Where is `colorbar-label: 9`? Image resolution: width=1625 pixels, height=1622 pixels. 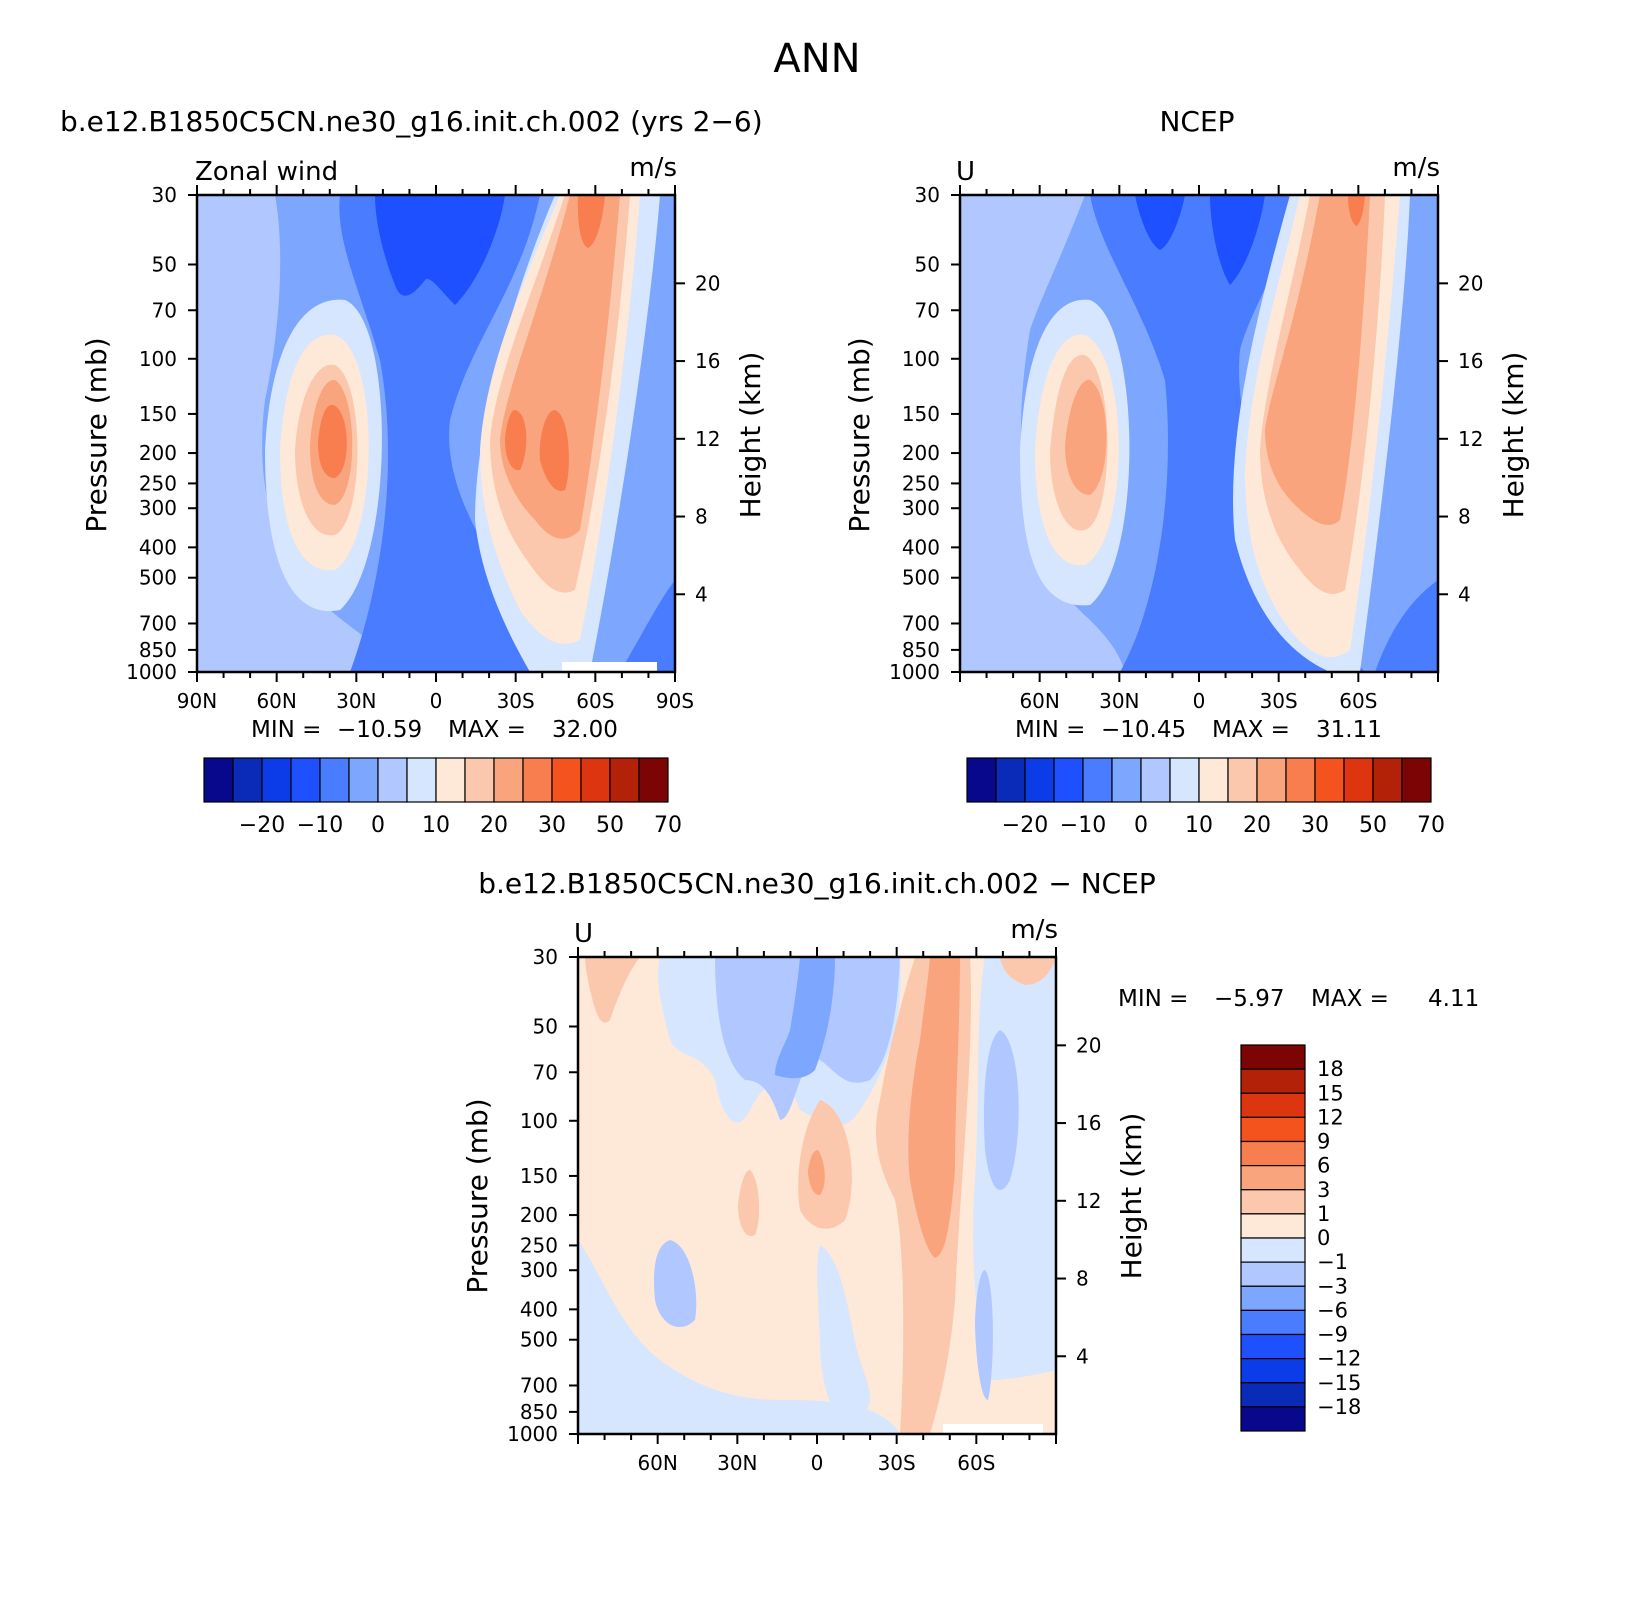
colorbar-label: 9 is located at coordinates (1323, 1142).